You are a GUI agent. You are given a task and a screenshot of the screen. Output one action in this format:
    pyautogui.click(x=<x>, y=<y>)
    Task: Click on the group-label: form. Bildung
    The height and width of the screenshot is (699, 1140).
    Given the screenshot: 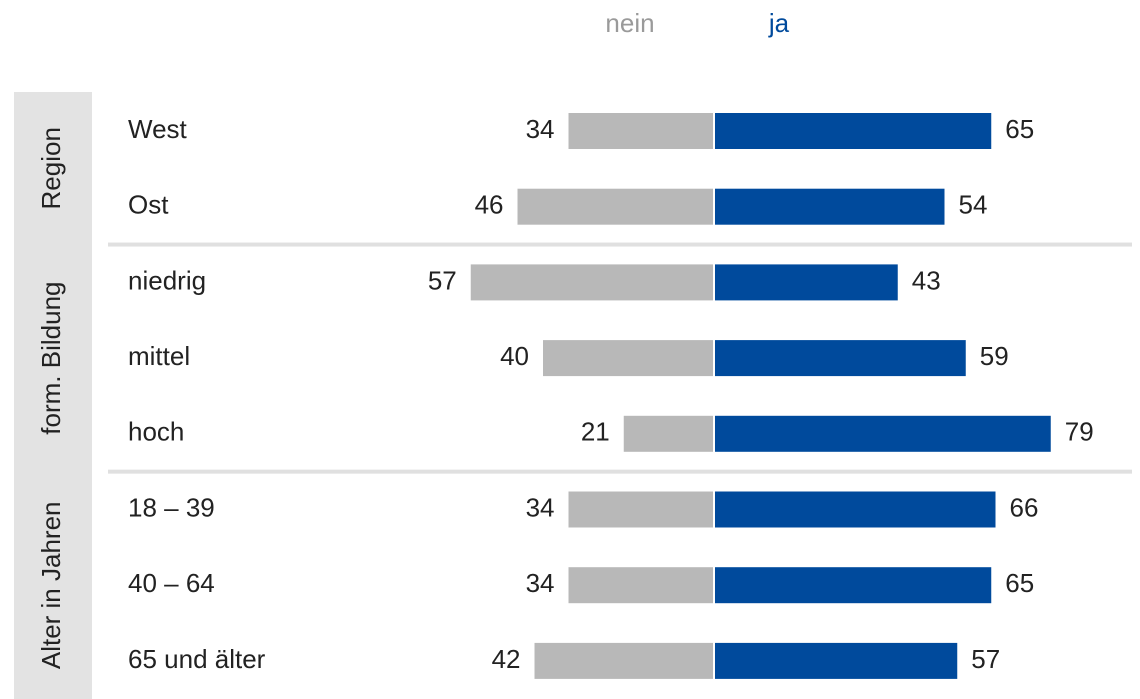 What is the action you would take?
    pyautogui.click(x=51, y=358)
    